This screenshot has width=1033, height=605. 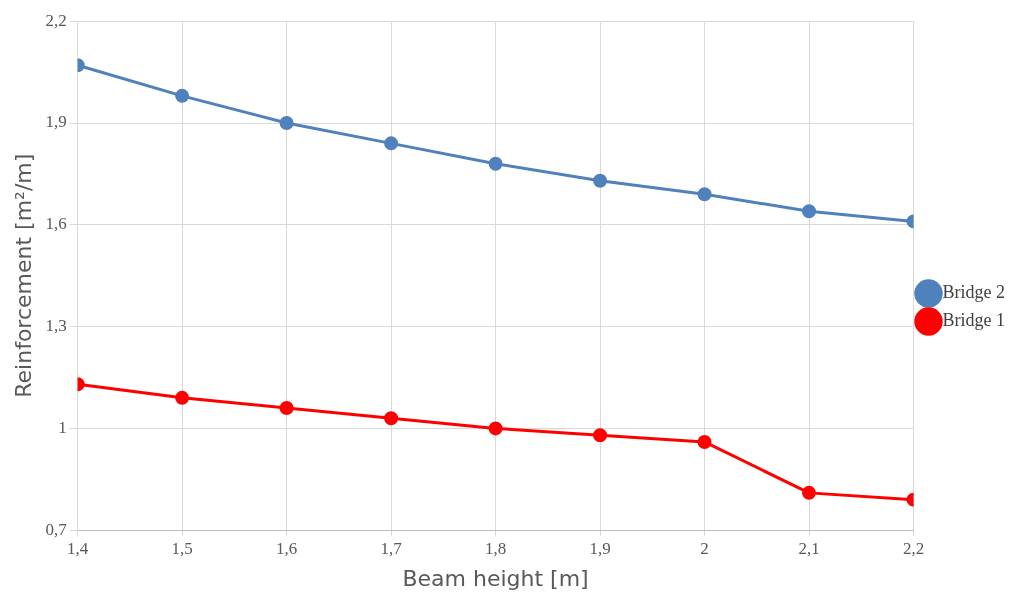 I want to click on y-axis-title: Reinforcement [m²/m], so click(x=23, y=275).